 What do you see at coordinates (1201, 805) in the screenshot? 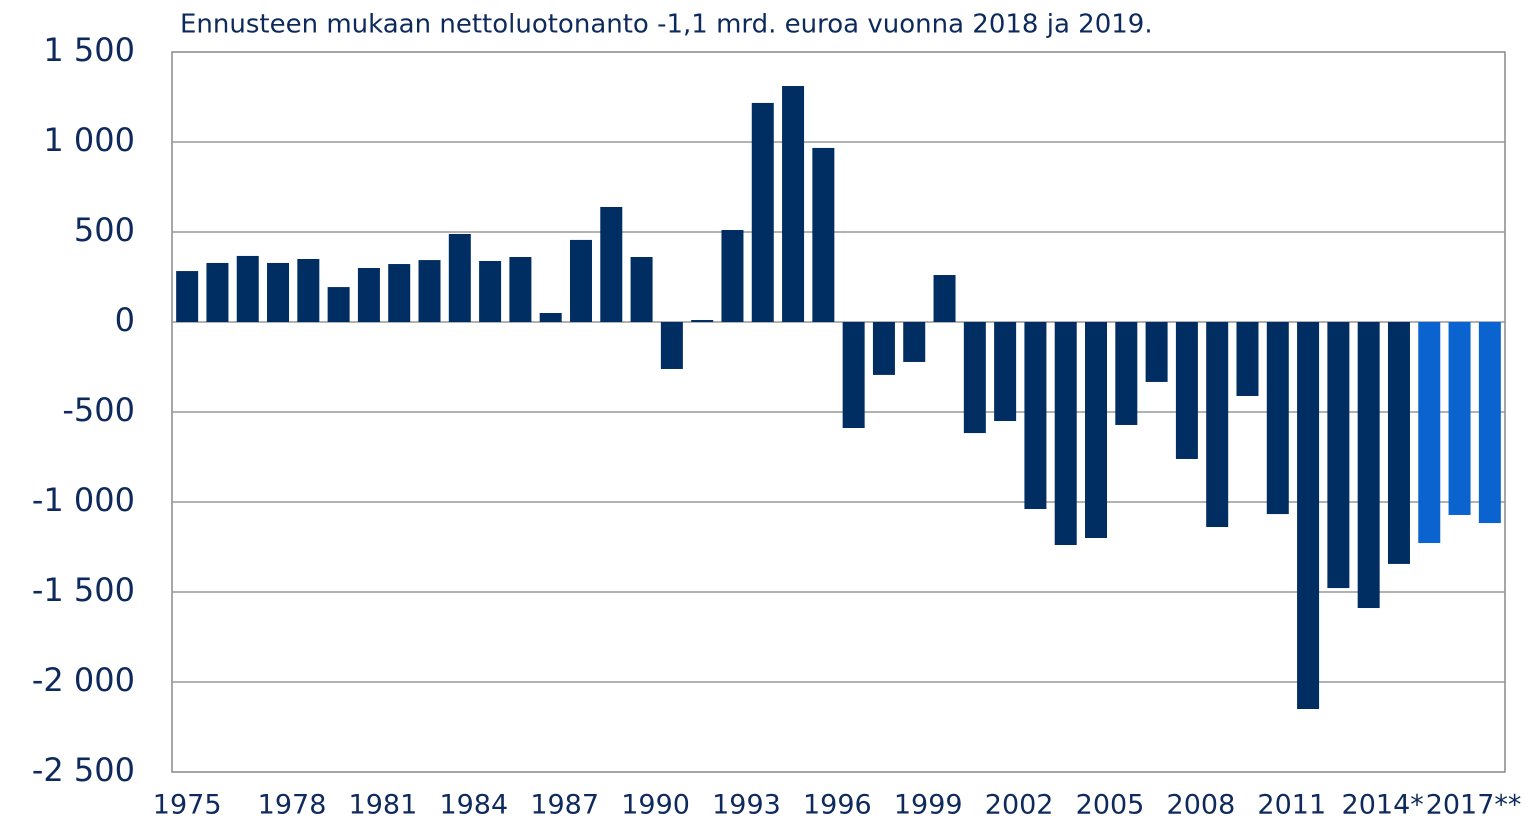
I see `x-tick-label: 2008` at bounding box center [1201, 805].